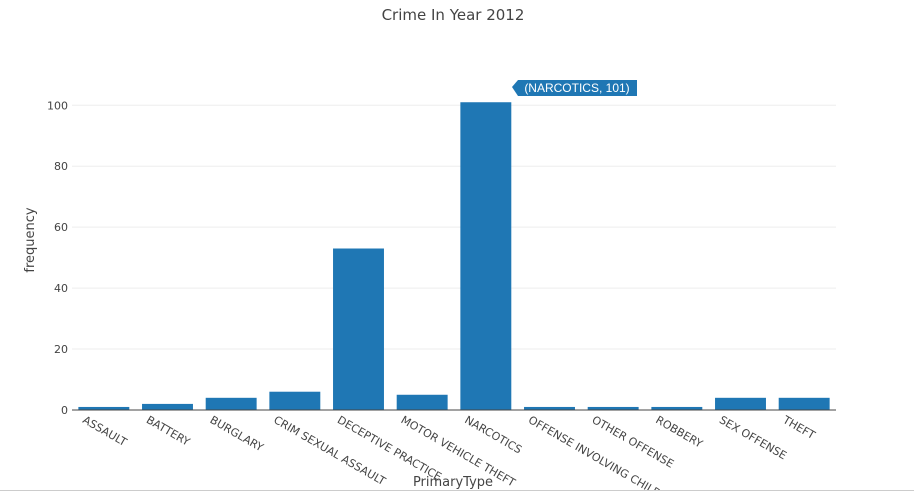 This screenshot has width=914, height=491. I want to click on x-axis-title: PrimaryType, so click(453, 482).